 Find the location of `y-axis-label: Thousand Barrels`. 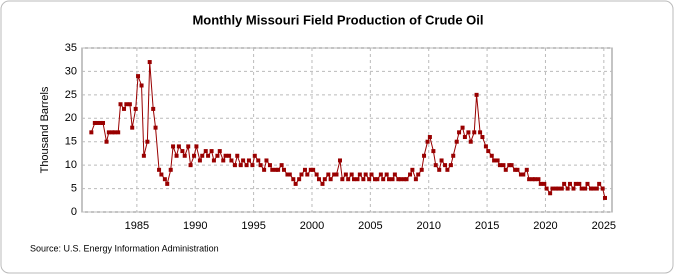

y-axis-label: Thousand Barrels is located at coordinates (45, 129).